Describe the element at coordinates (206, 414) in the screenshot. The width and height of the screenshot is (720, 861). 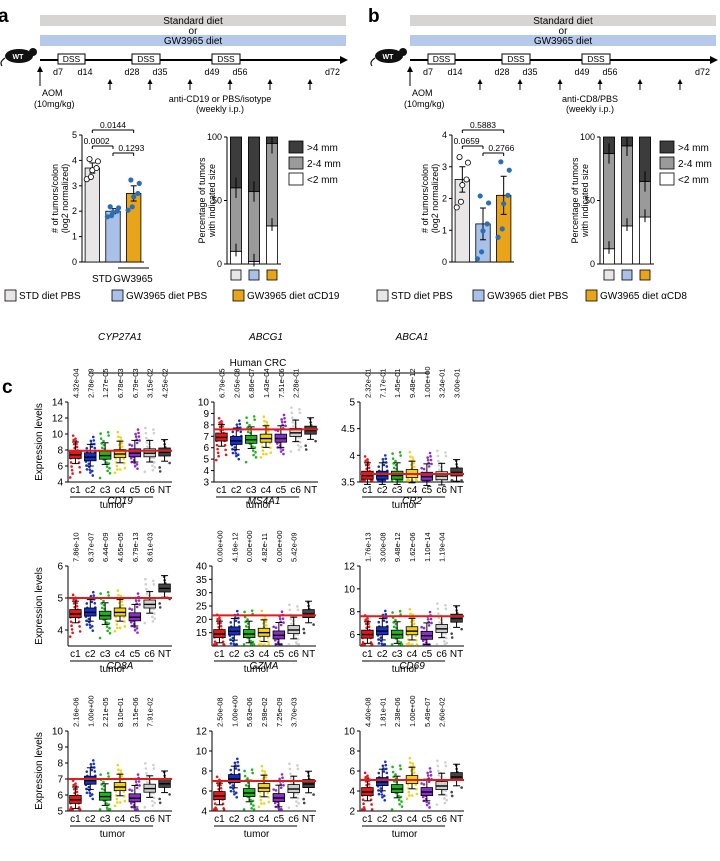
I see `y-tick-label: 9` at that location.